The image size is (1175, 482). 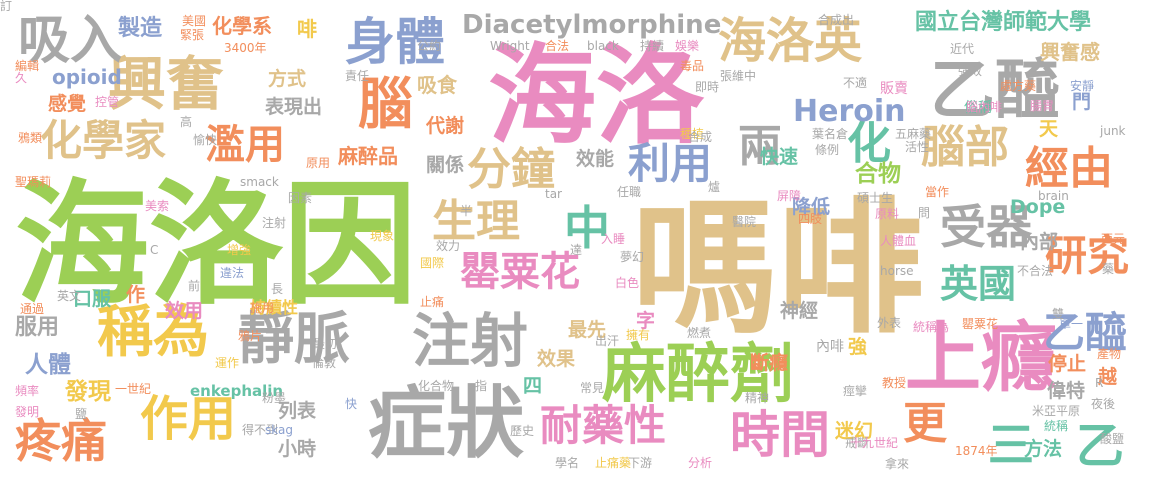 What do you see at coordinates (894, 89) in the screenshot?
I see `cloud-word: 販賣` at bounding box center [894, 89].